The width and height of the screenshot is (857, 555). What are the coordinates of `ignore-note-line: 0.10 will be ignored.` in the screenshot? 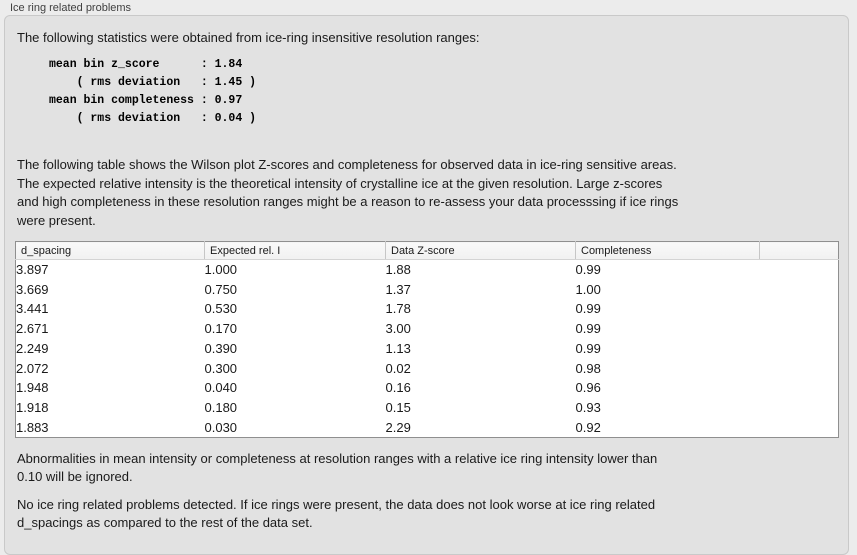 It's located at (75, 476).